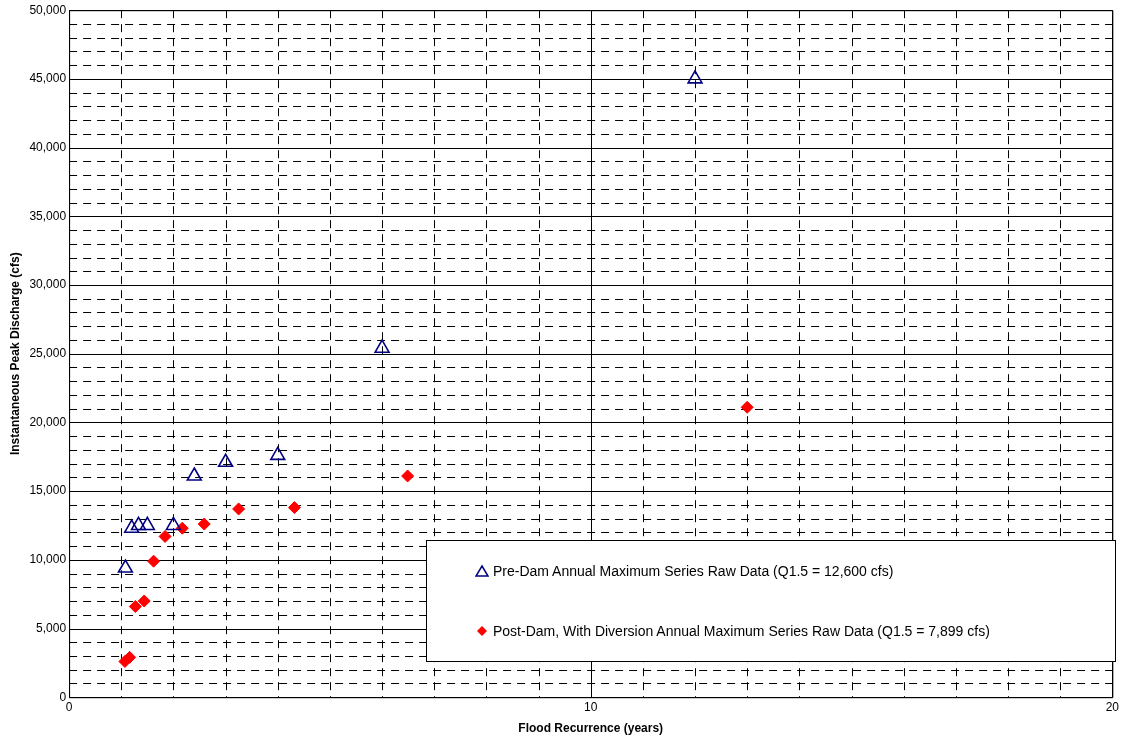 Image resolution: width=1122 pixels, height=740 pixels. What do you see at coordinates (48, 284) in the screenshot?
I see `y-tick-label: 30,000` at bounding box center [48, 284].